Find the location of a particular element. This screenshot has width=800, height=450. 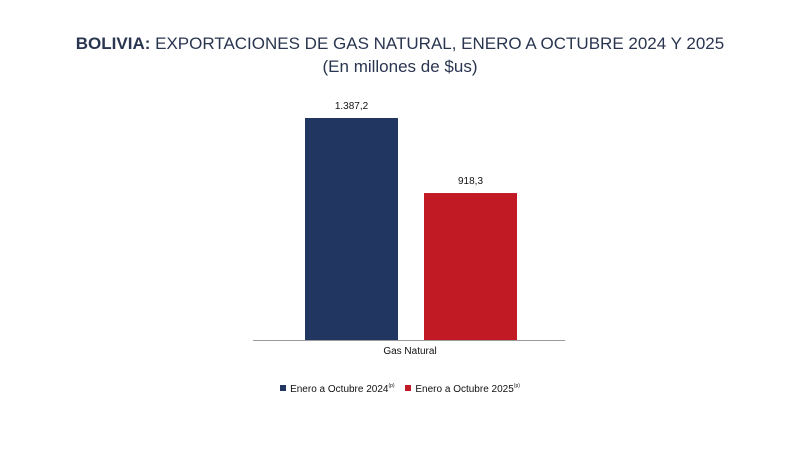

legend-label-2024: Enero a Octubre 2024 is located at coordinates (339, 389).